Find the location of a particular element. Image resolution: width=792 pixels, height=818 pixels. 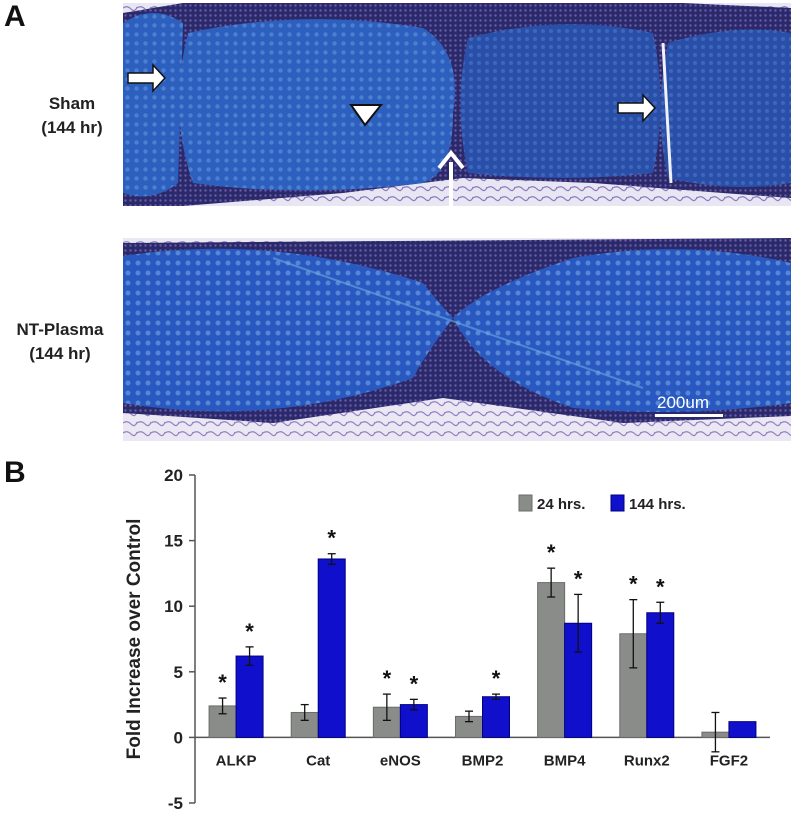

panel-a-letter: A is located at coordinates (15, 17).